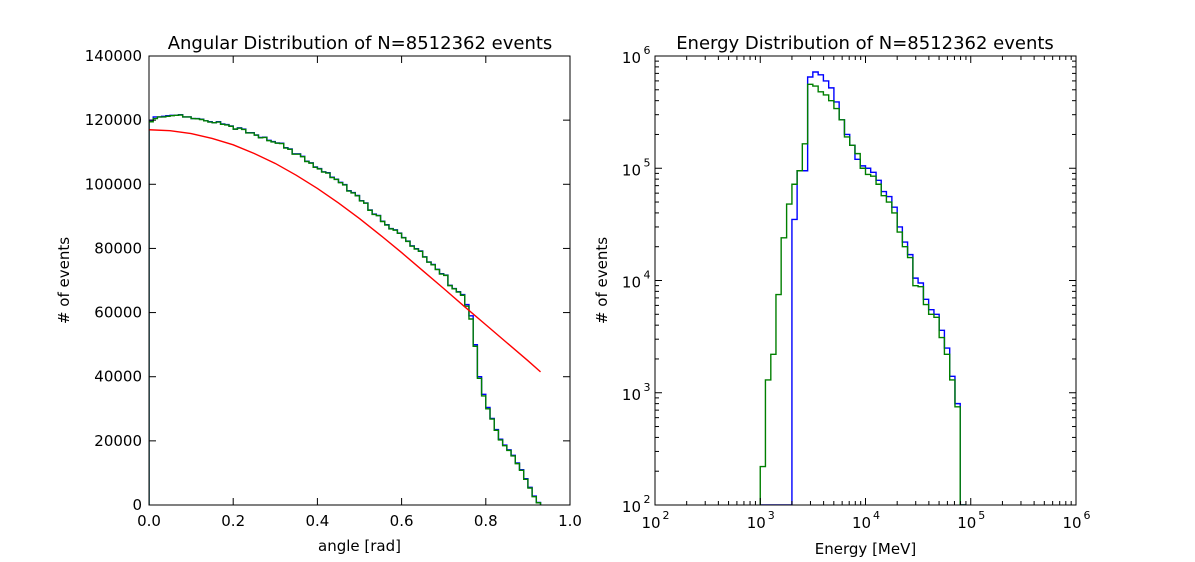 The height and width of the screenshot is (562, 1195). What do you see at coordinates (118, 441) in the screenshot?
I see `y-tick-label: 20000` at bounding box center [118, 441].